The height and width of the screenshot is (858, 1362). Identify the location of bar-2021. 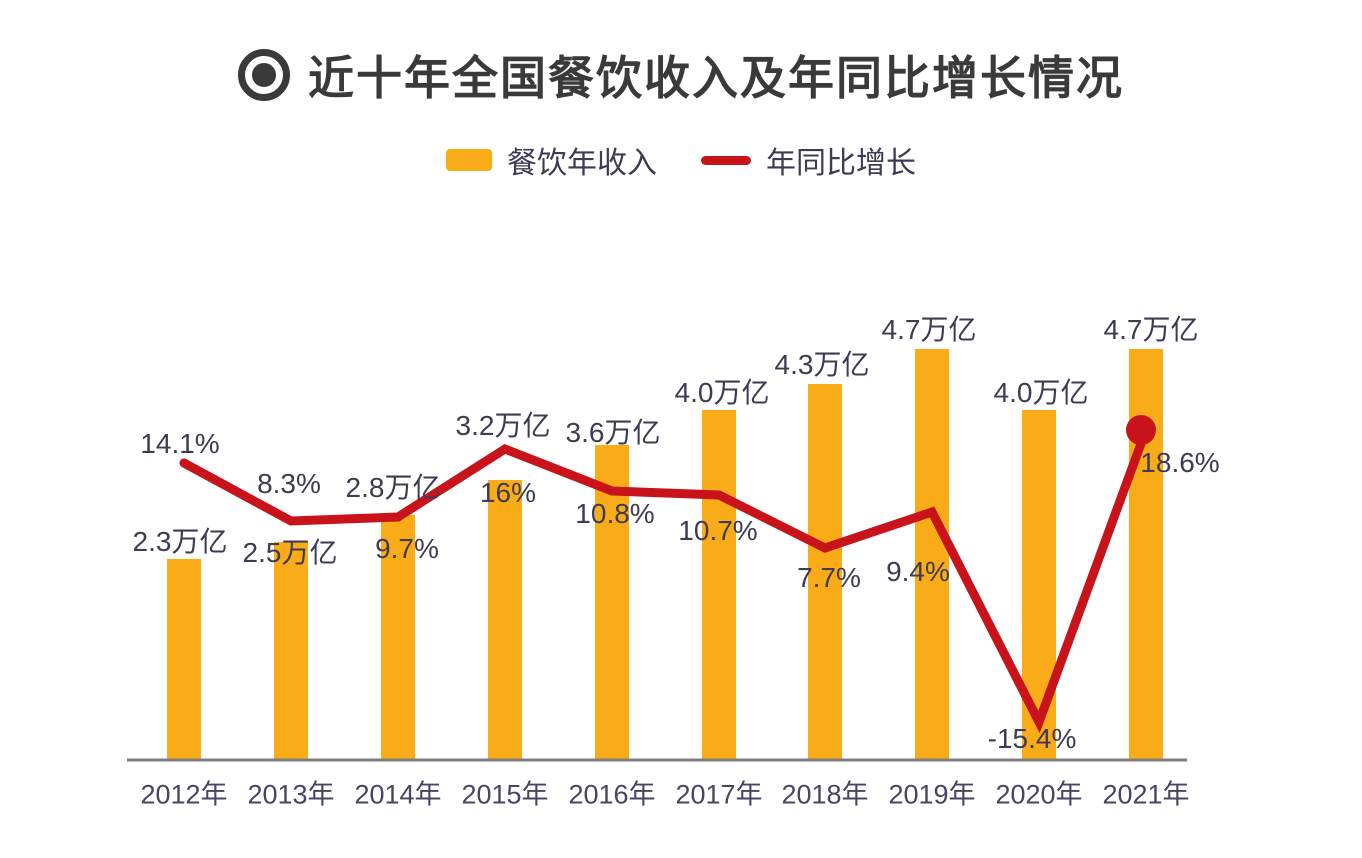
(1146, 555).